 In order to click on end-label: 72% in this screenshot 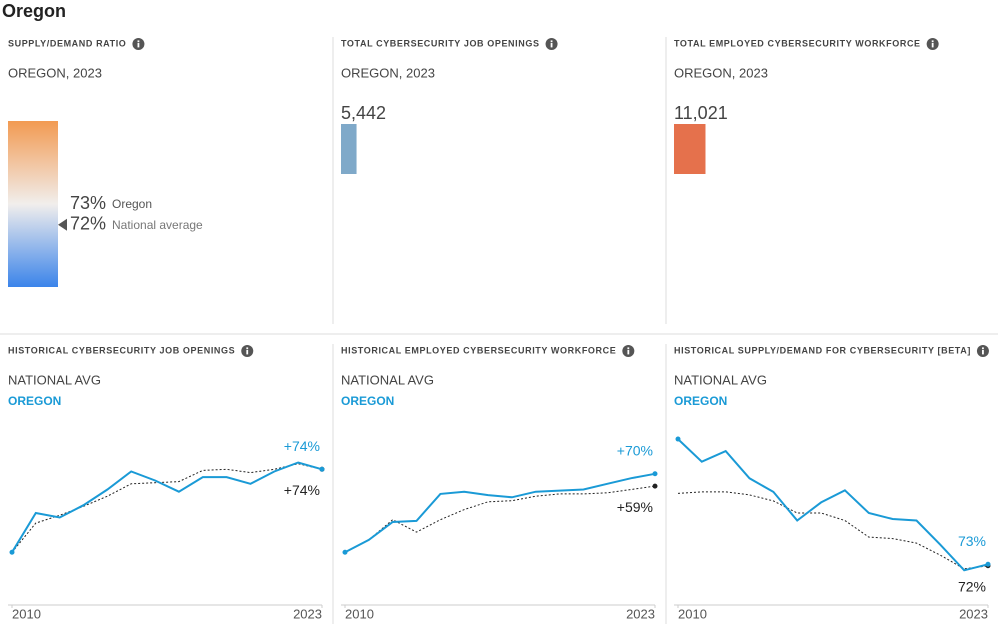, I will do `click(972, 586)`.